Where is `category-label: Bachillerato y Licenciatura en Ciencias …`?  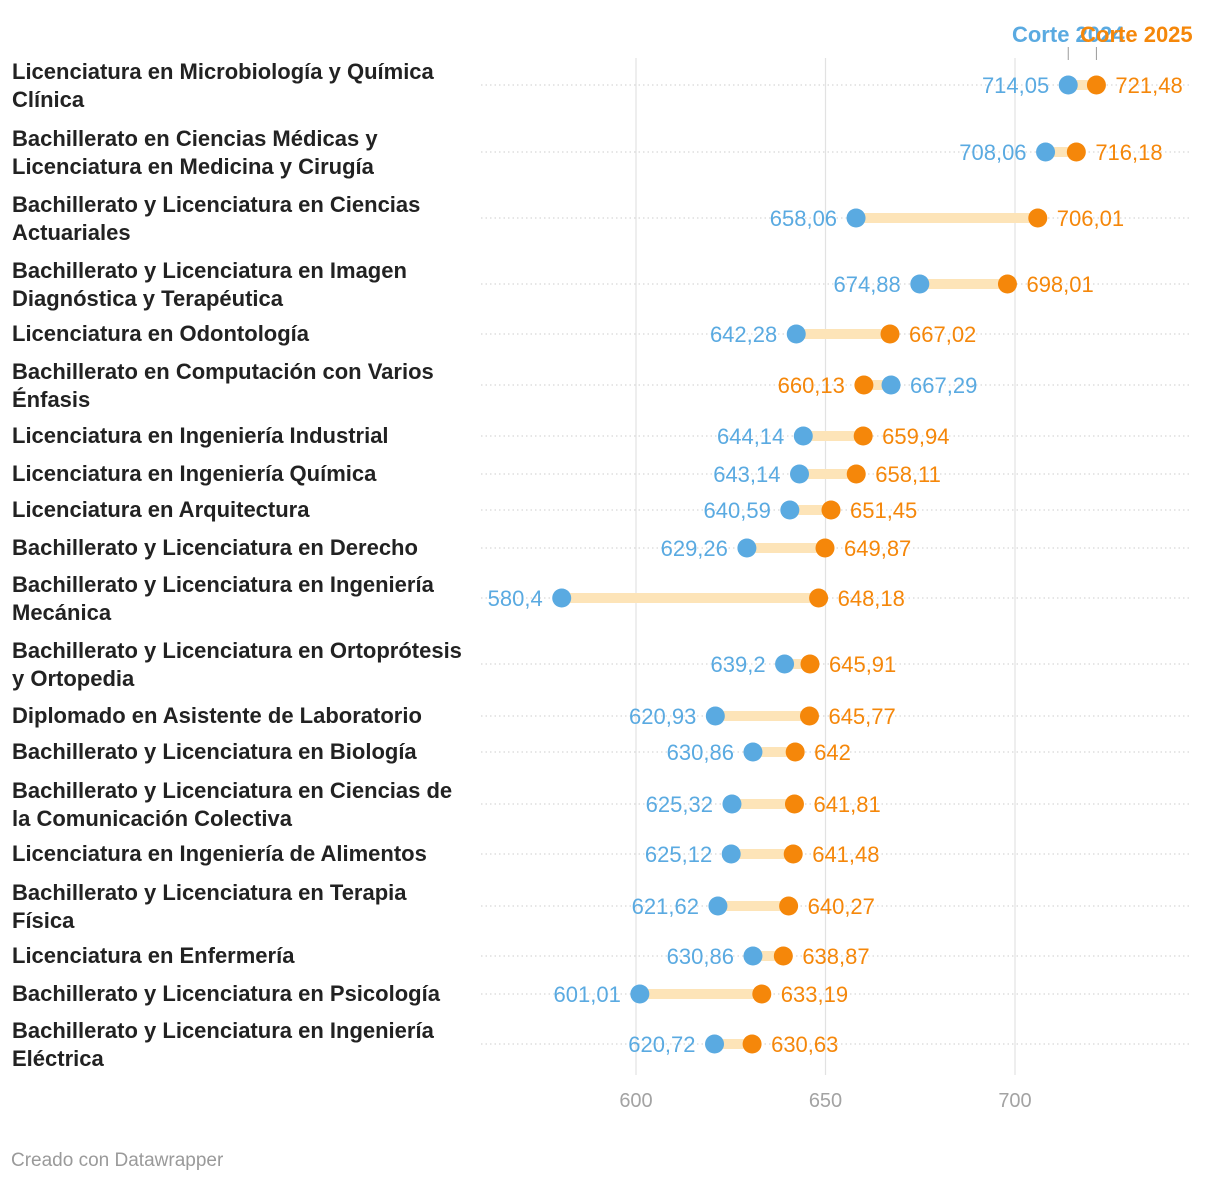
category-label: Bachillerato y Licenciatura en Ciencias … is located at coordinates (232, 790).